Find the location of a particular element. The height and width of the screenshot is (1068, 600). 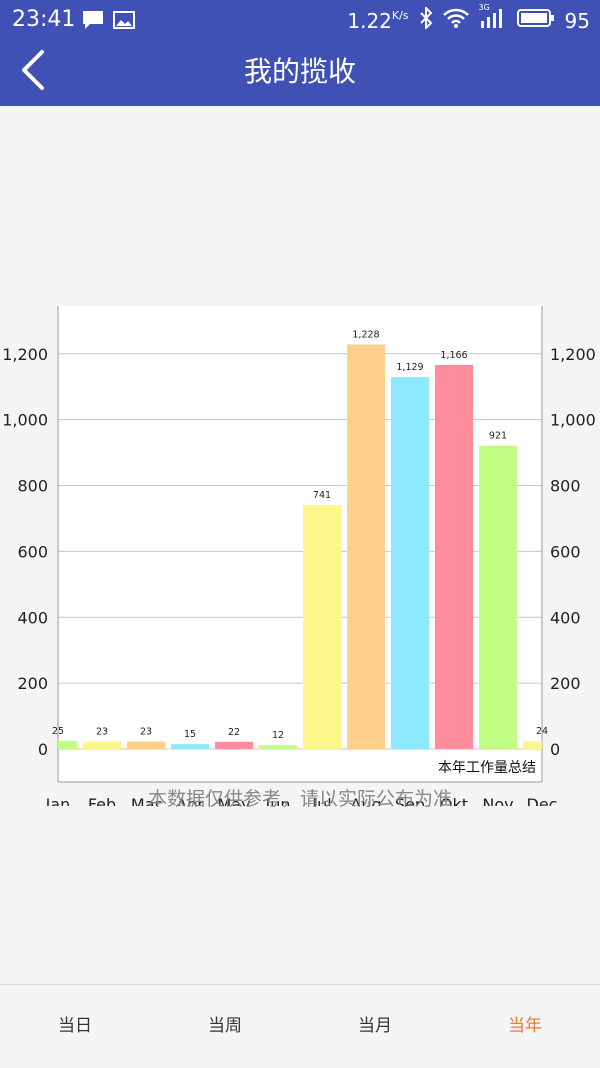

status-time: 23:41 is located at coordinates (44, 19).